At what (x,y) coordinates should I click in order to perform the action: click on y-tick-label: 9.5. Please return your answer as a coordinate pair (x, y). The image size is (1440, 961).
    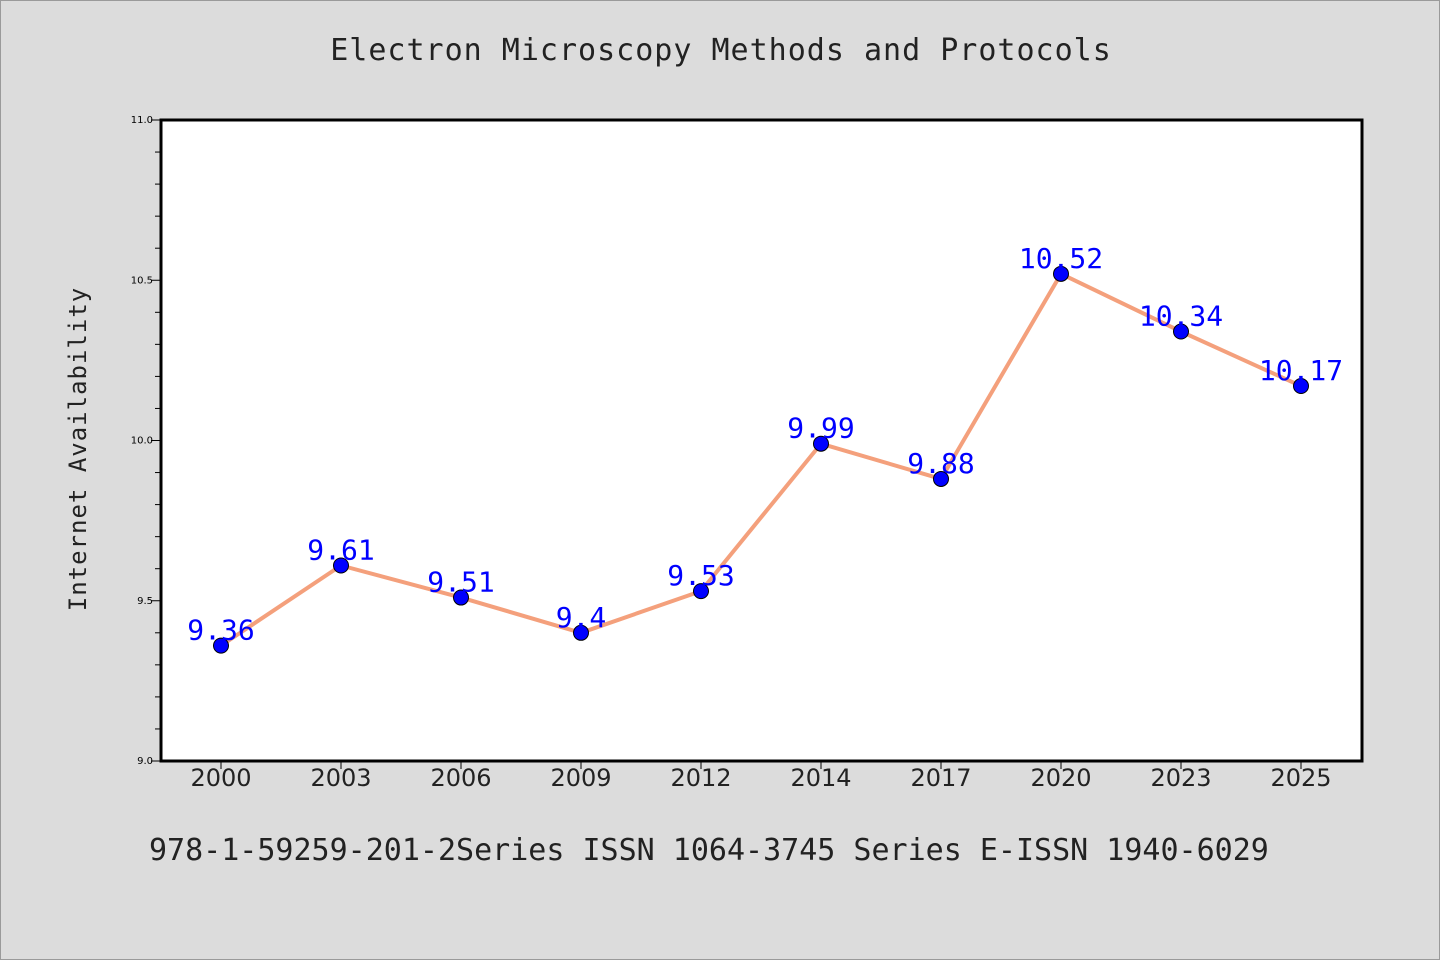
    Looking at the image, I should click on (145, 601).